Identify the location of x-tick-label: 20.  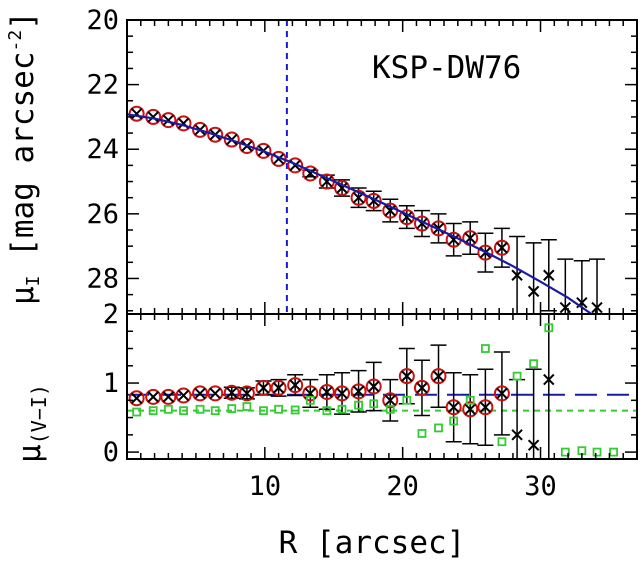
(402, 486).